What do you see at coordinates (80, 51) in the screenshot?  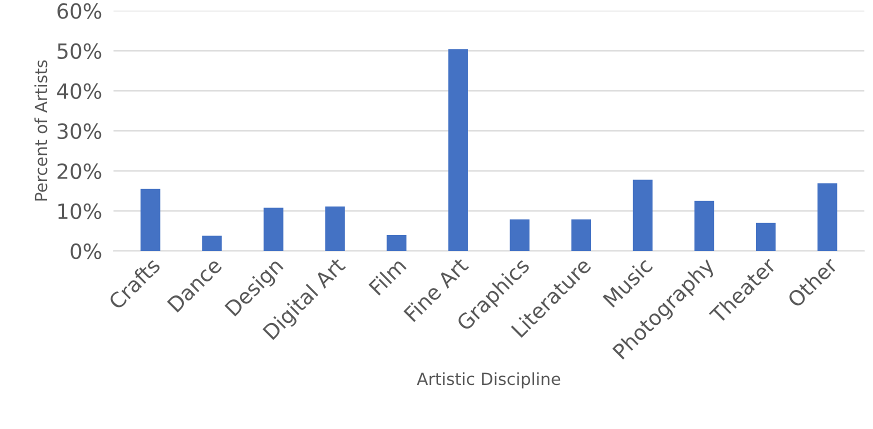 I see `y-tick-label: 50%` at bounding box center [80, 51].